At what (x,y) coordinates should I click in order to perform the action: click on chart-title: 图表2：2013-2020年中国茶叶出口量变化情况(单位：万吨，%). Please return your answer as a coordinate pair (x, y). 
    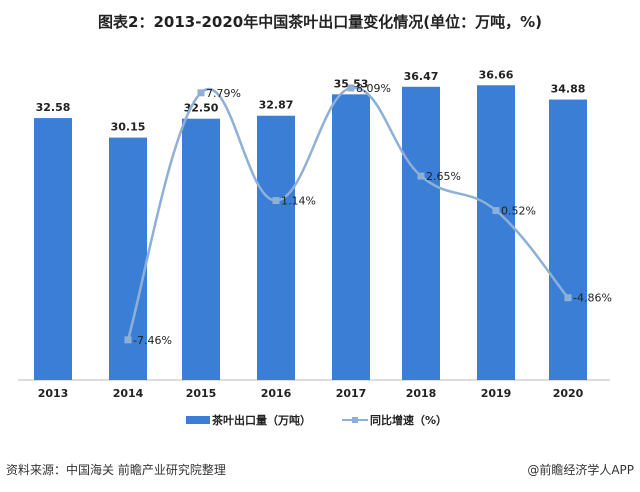
    Looking at the image, I should click on (320, 22).